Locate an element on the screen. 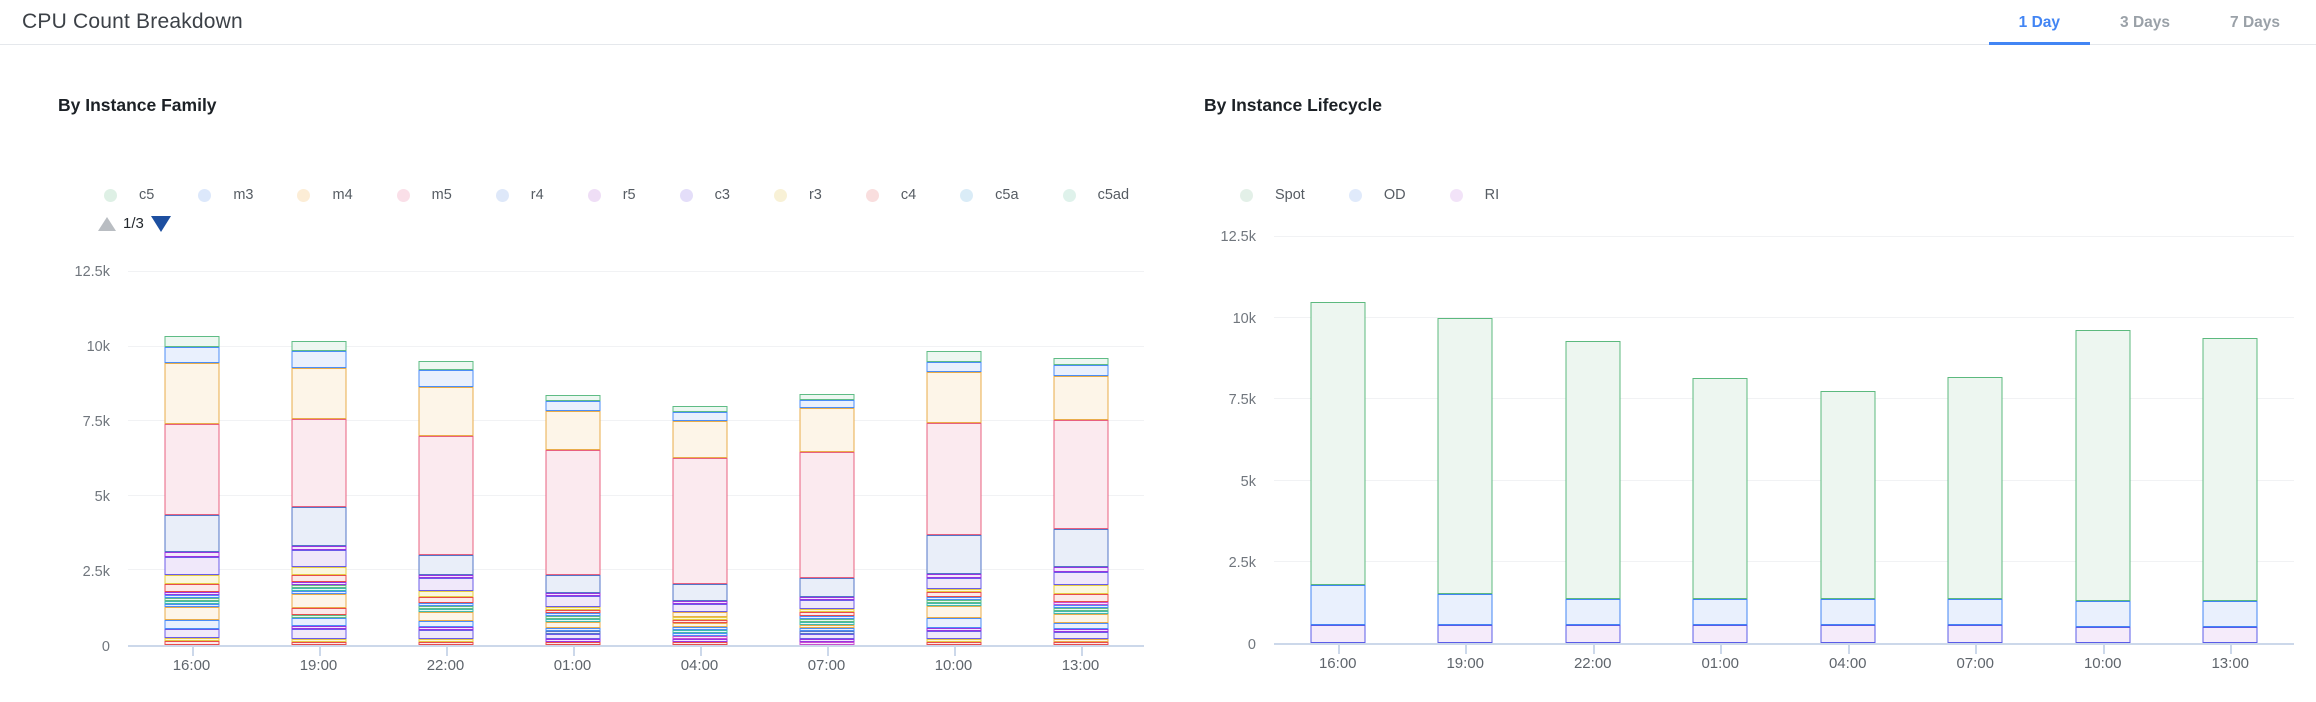  bar-segment-magenta is located at coordinates (1080, 603).